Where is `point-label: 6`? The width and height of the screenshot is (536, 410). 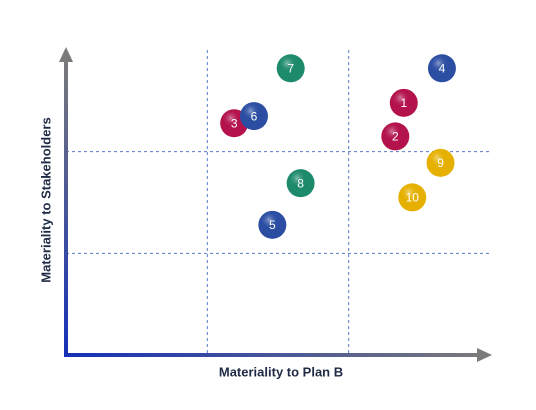
point-label: 6 is located at coordinates (254, 116).